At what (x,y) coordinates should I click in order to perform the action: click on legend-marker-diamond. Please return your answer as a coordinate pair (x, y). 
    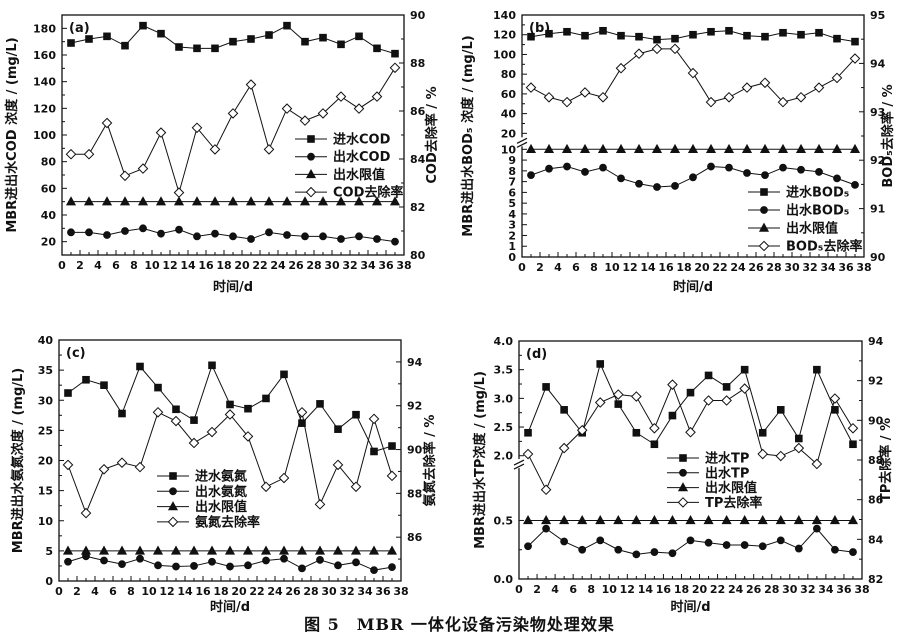
    Looking at the image, I should click on (683, 502).